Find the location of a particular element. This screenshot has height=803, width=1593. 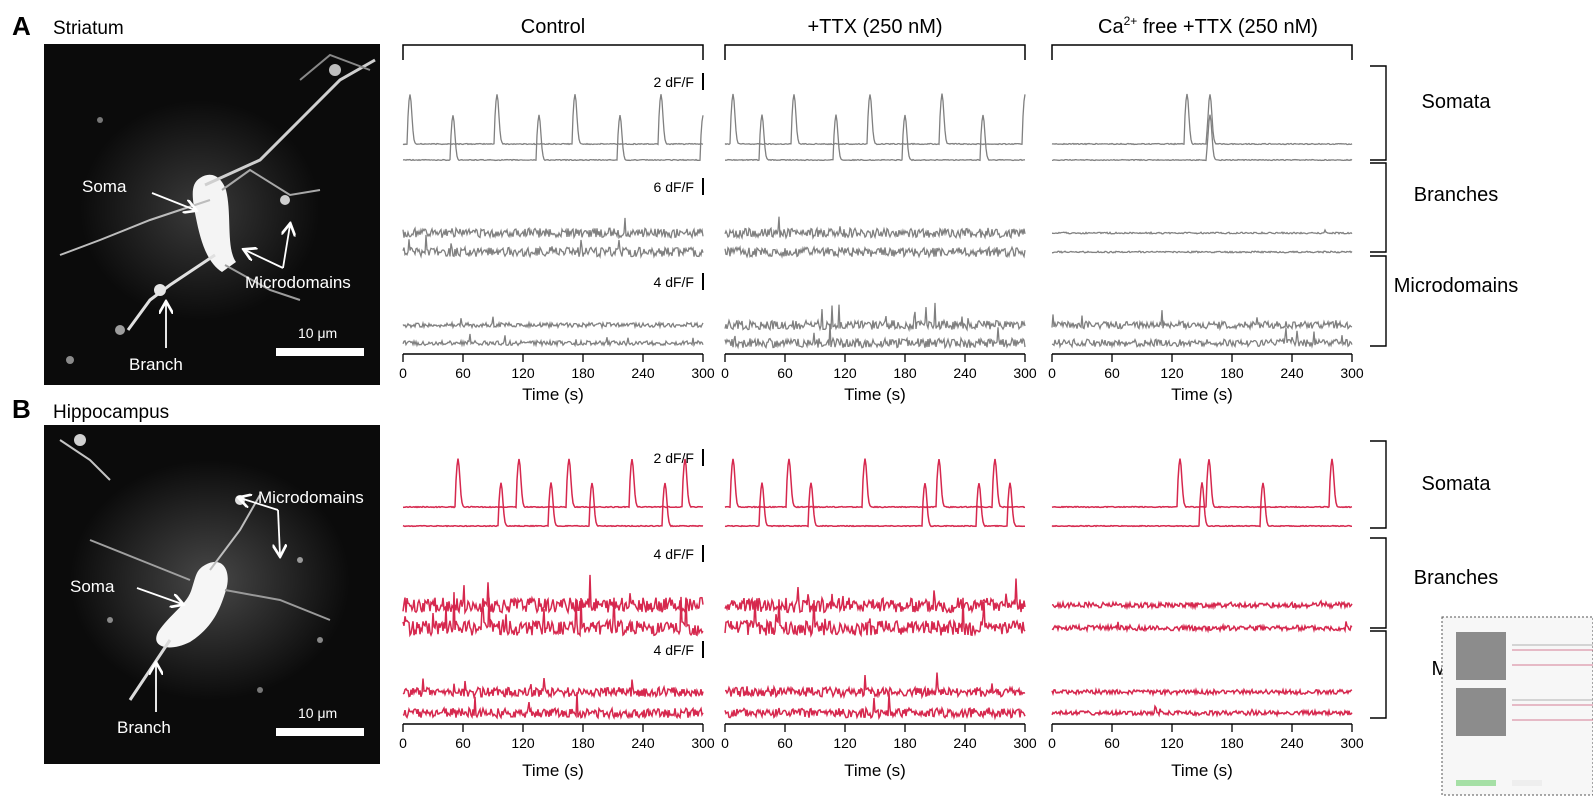

x-axis-label-b-control: Time (s) is located at coordinates (553, 770).